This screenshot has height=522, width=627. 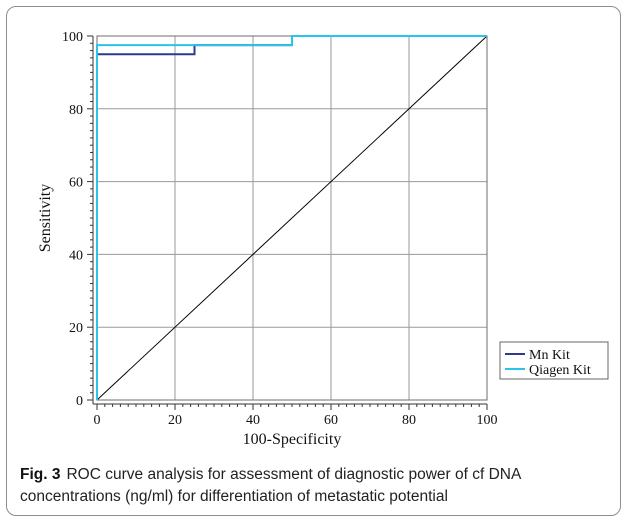 What do you see at coordinates (72, 37) in the screenshot?
I see `y-tick-label: 100` at bounding box center [72, 37].